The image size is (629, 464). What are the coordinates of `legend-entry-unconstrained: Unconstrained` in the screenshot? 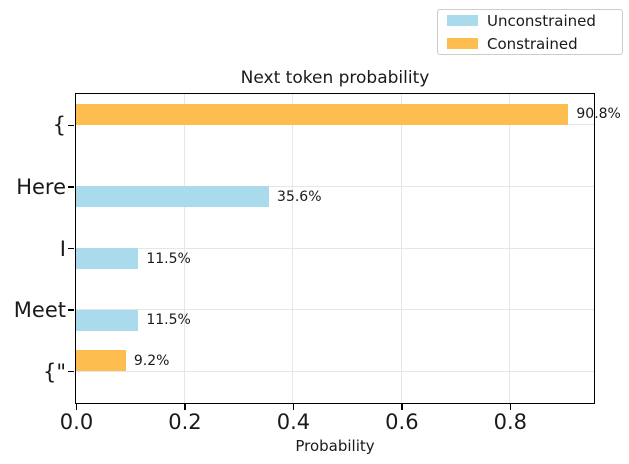 It's located at (534, 21).